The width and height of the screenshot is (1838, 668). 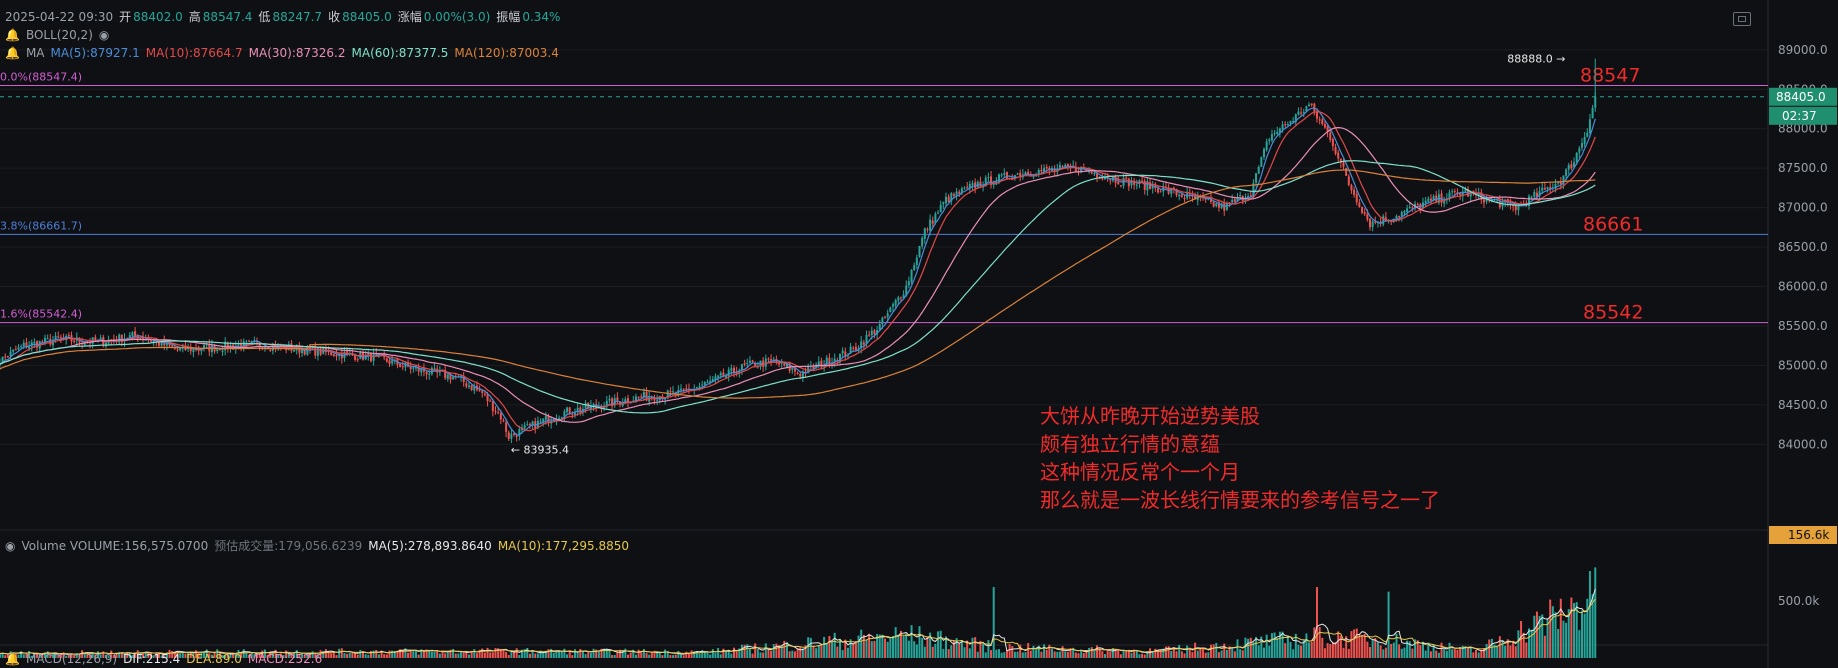 I want to click on high-value: 88547.4, so click(x=227, y=17).